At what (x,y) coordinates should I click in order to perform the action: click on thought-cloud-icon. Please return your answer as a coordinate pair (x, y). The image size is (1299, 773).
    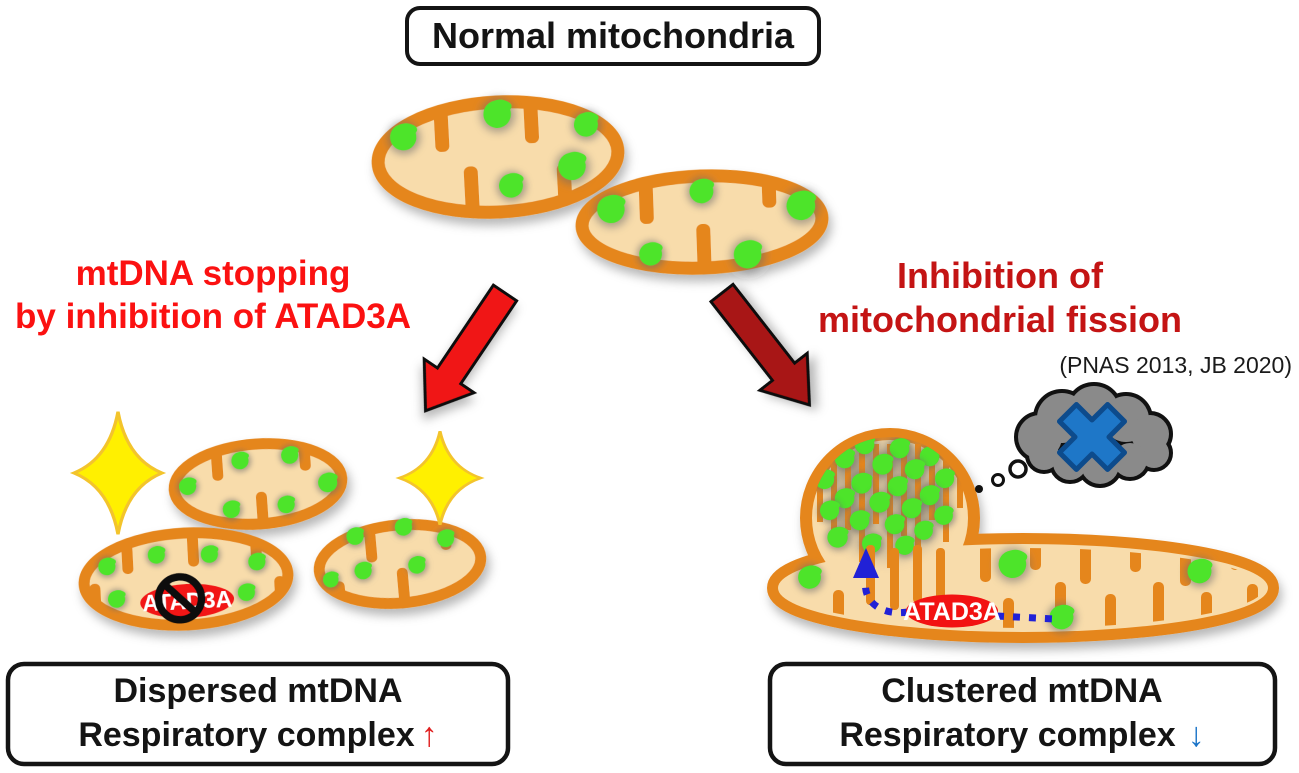
    Looking at the image, I should click on (1074, 437).